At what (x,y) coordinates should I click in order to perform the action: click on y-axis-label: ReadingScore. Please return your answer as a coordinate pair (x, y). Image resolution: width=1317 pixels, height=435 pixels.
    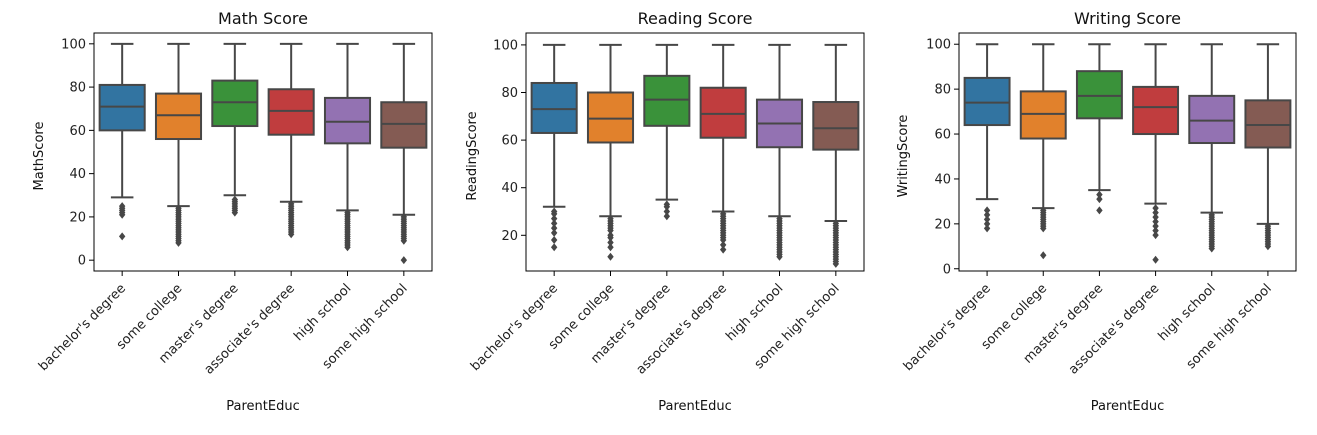
    Looking at the image, I should click on (472, 155).